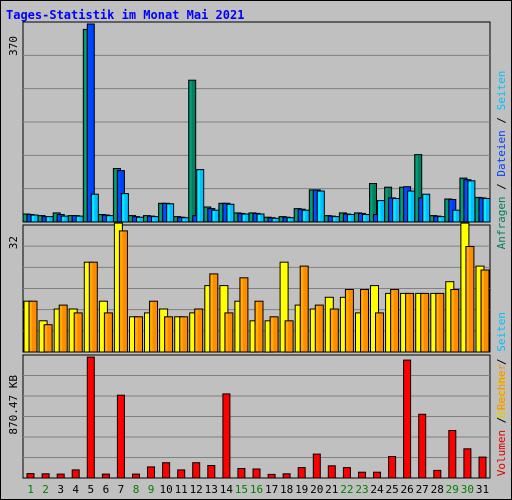 This screenshot has width=512, height=500. What do you see at coordinates (422, 489) in the screenshot?
I see `x-tick-label: 27` at bounding box center [422, 489].